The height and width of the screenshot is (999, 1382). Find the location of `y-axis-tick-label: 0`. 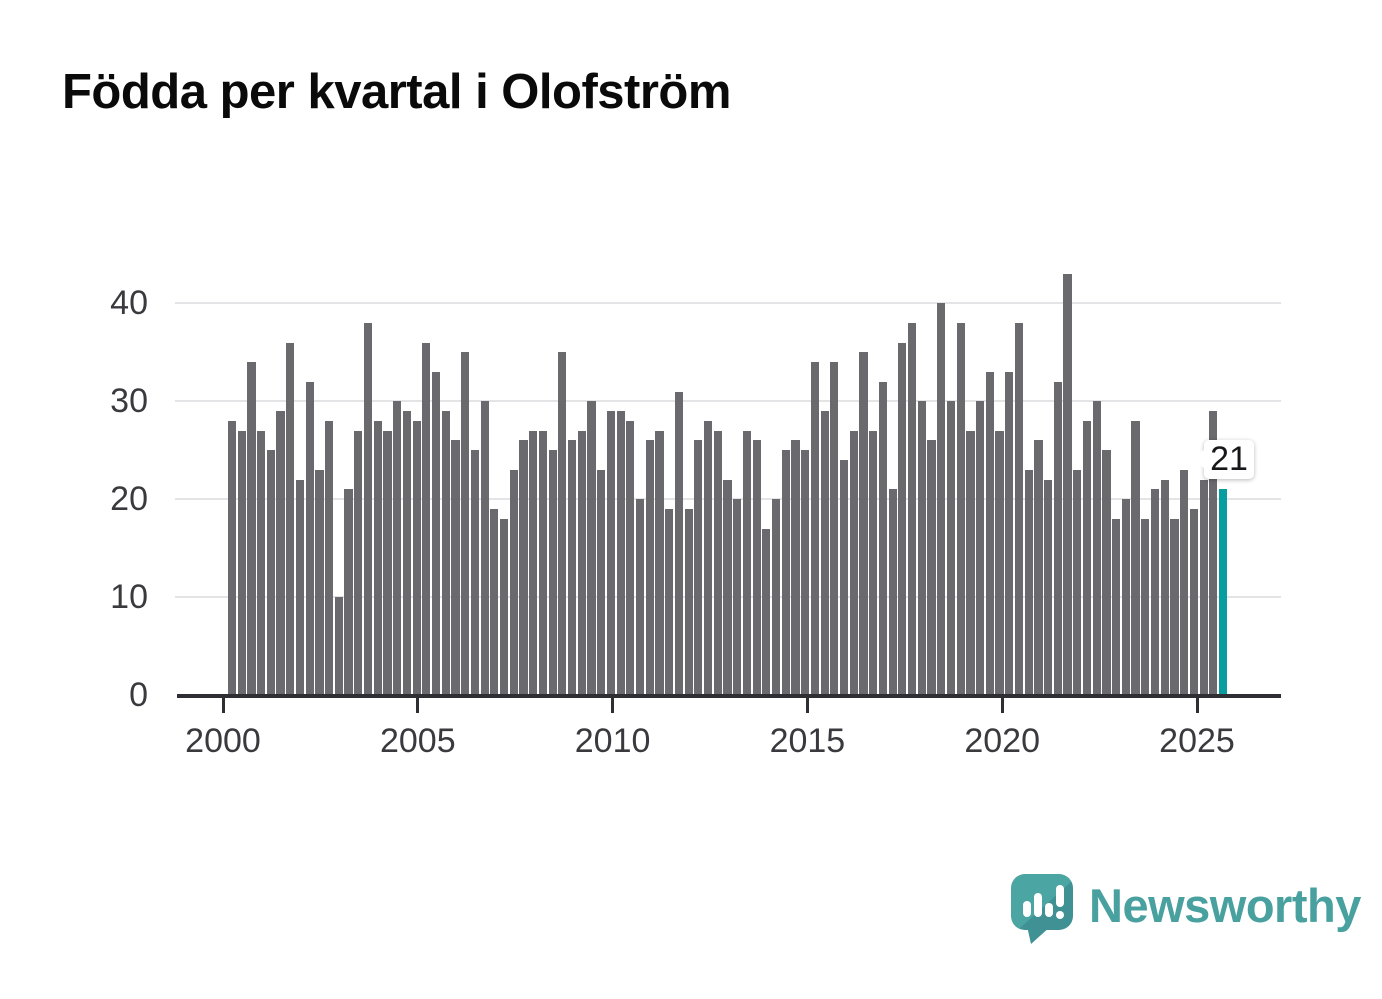

y-axis-tick-label: 0 is located at coordinates (138, 695).